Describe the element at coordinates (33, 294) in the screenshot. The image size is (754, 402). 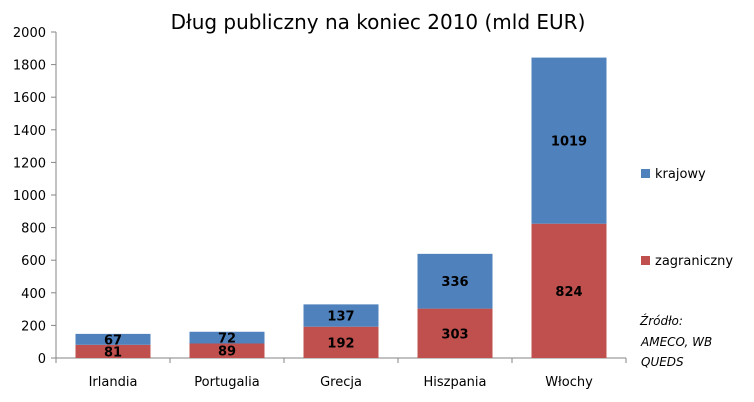
I see `y-tick-label: 400` at that location.